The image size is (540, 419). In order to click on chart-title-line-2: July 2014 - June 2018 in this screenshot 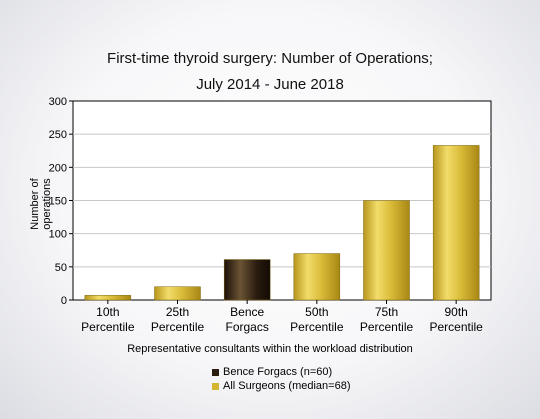, I will do `click(270, 84)`.